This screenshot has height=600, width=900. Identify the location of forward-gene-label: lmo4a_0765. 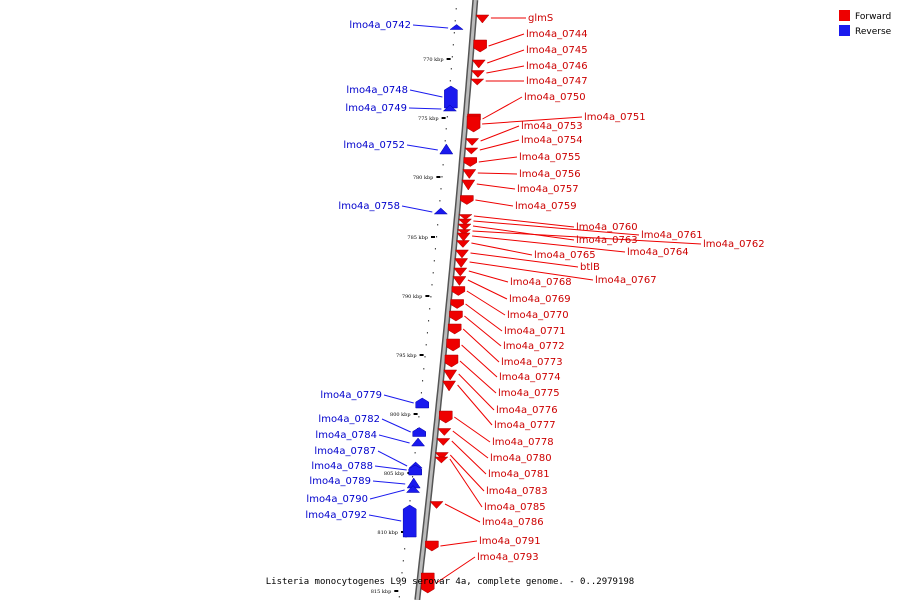
(565, 255).